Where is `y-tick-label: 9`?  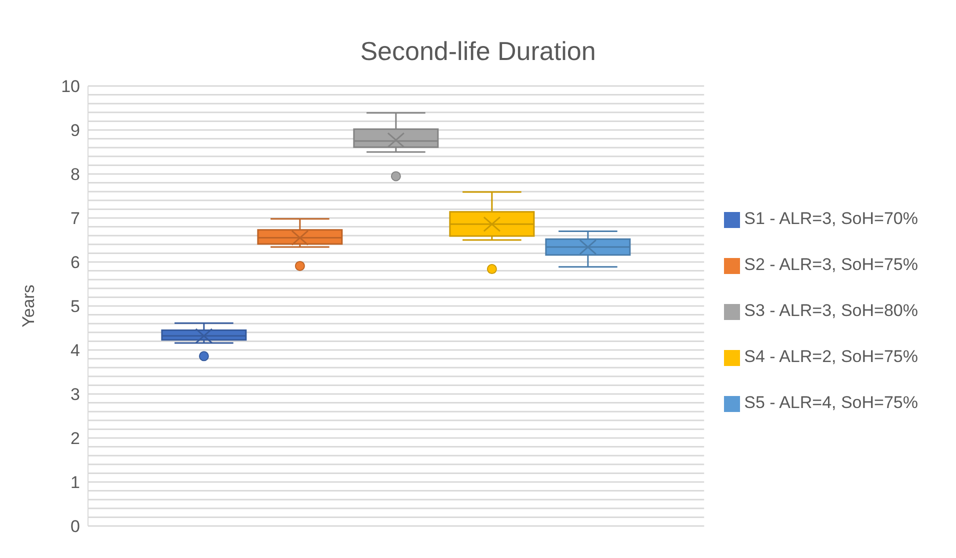
y-tick-label: 9 is located at coordinates (75, 130).